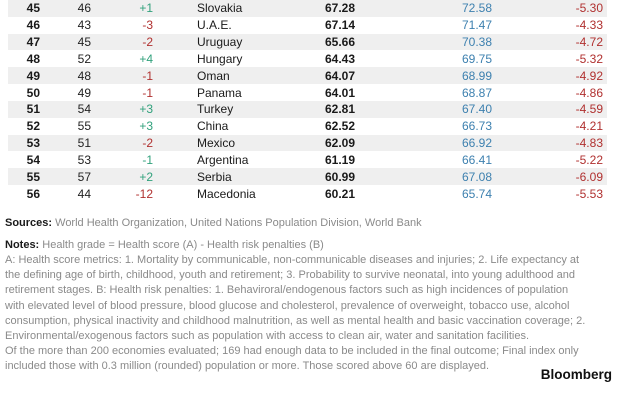  Describe the element at coordinates (476, 92) in the screenshot. I see `cell-health-score: 68.87` at that location.